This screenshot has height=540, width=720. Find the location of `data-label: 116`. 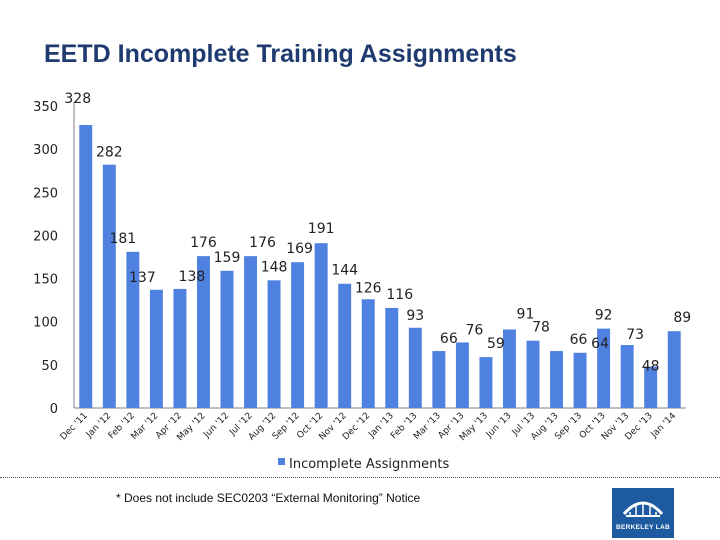

data-label: 116 is located at coordinates (399, 295).